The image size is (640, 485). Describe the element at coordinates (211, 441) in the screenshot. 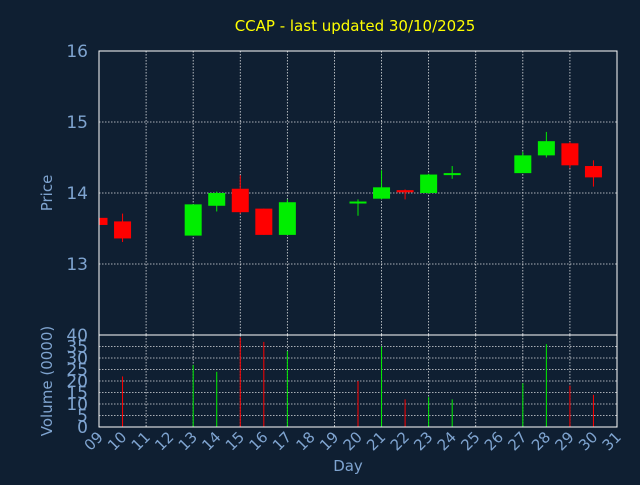

I see `day-tick-label: 14` at that location.